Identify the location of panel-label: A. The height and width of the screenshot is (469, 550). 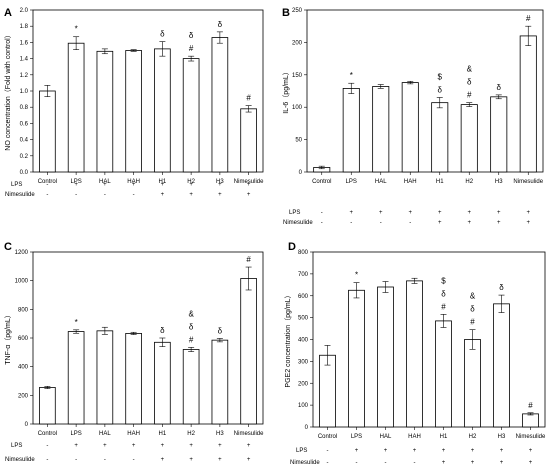
(8, 13).